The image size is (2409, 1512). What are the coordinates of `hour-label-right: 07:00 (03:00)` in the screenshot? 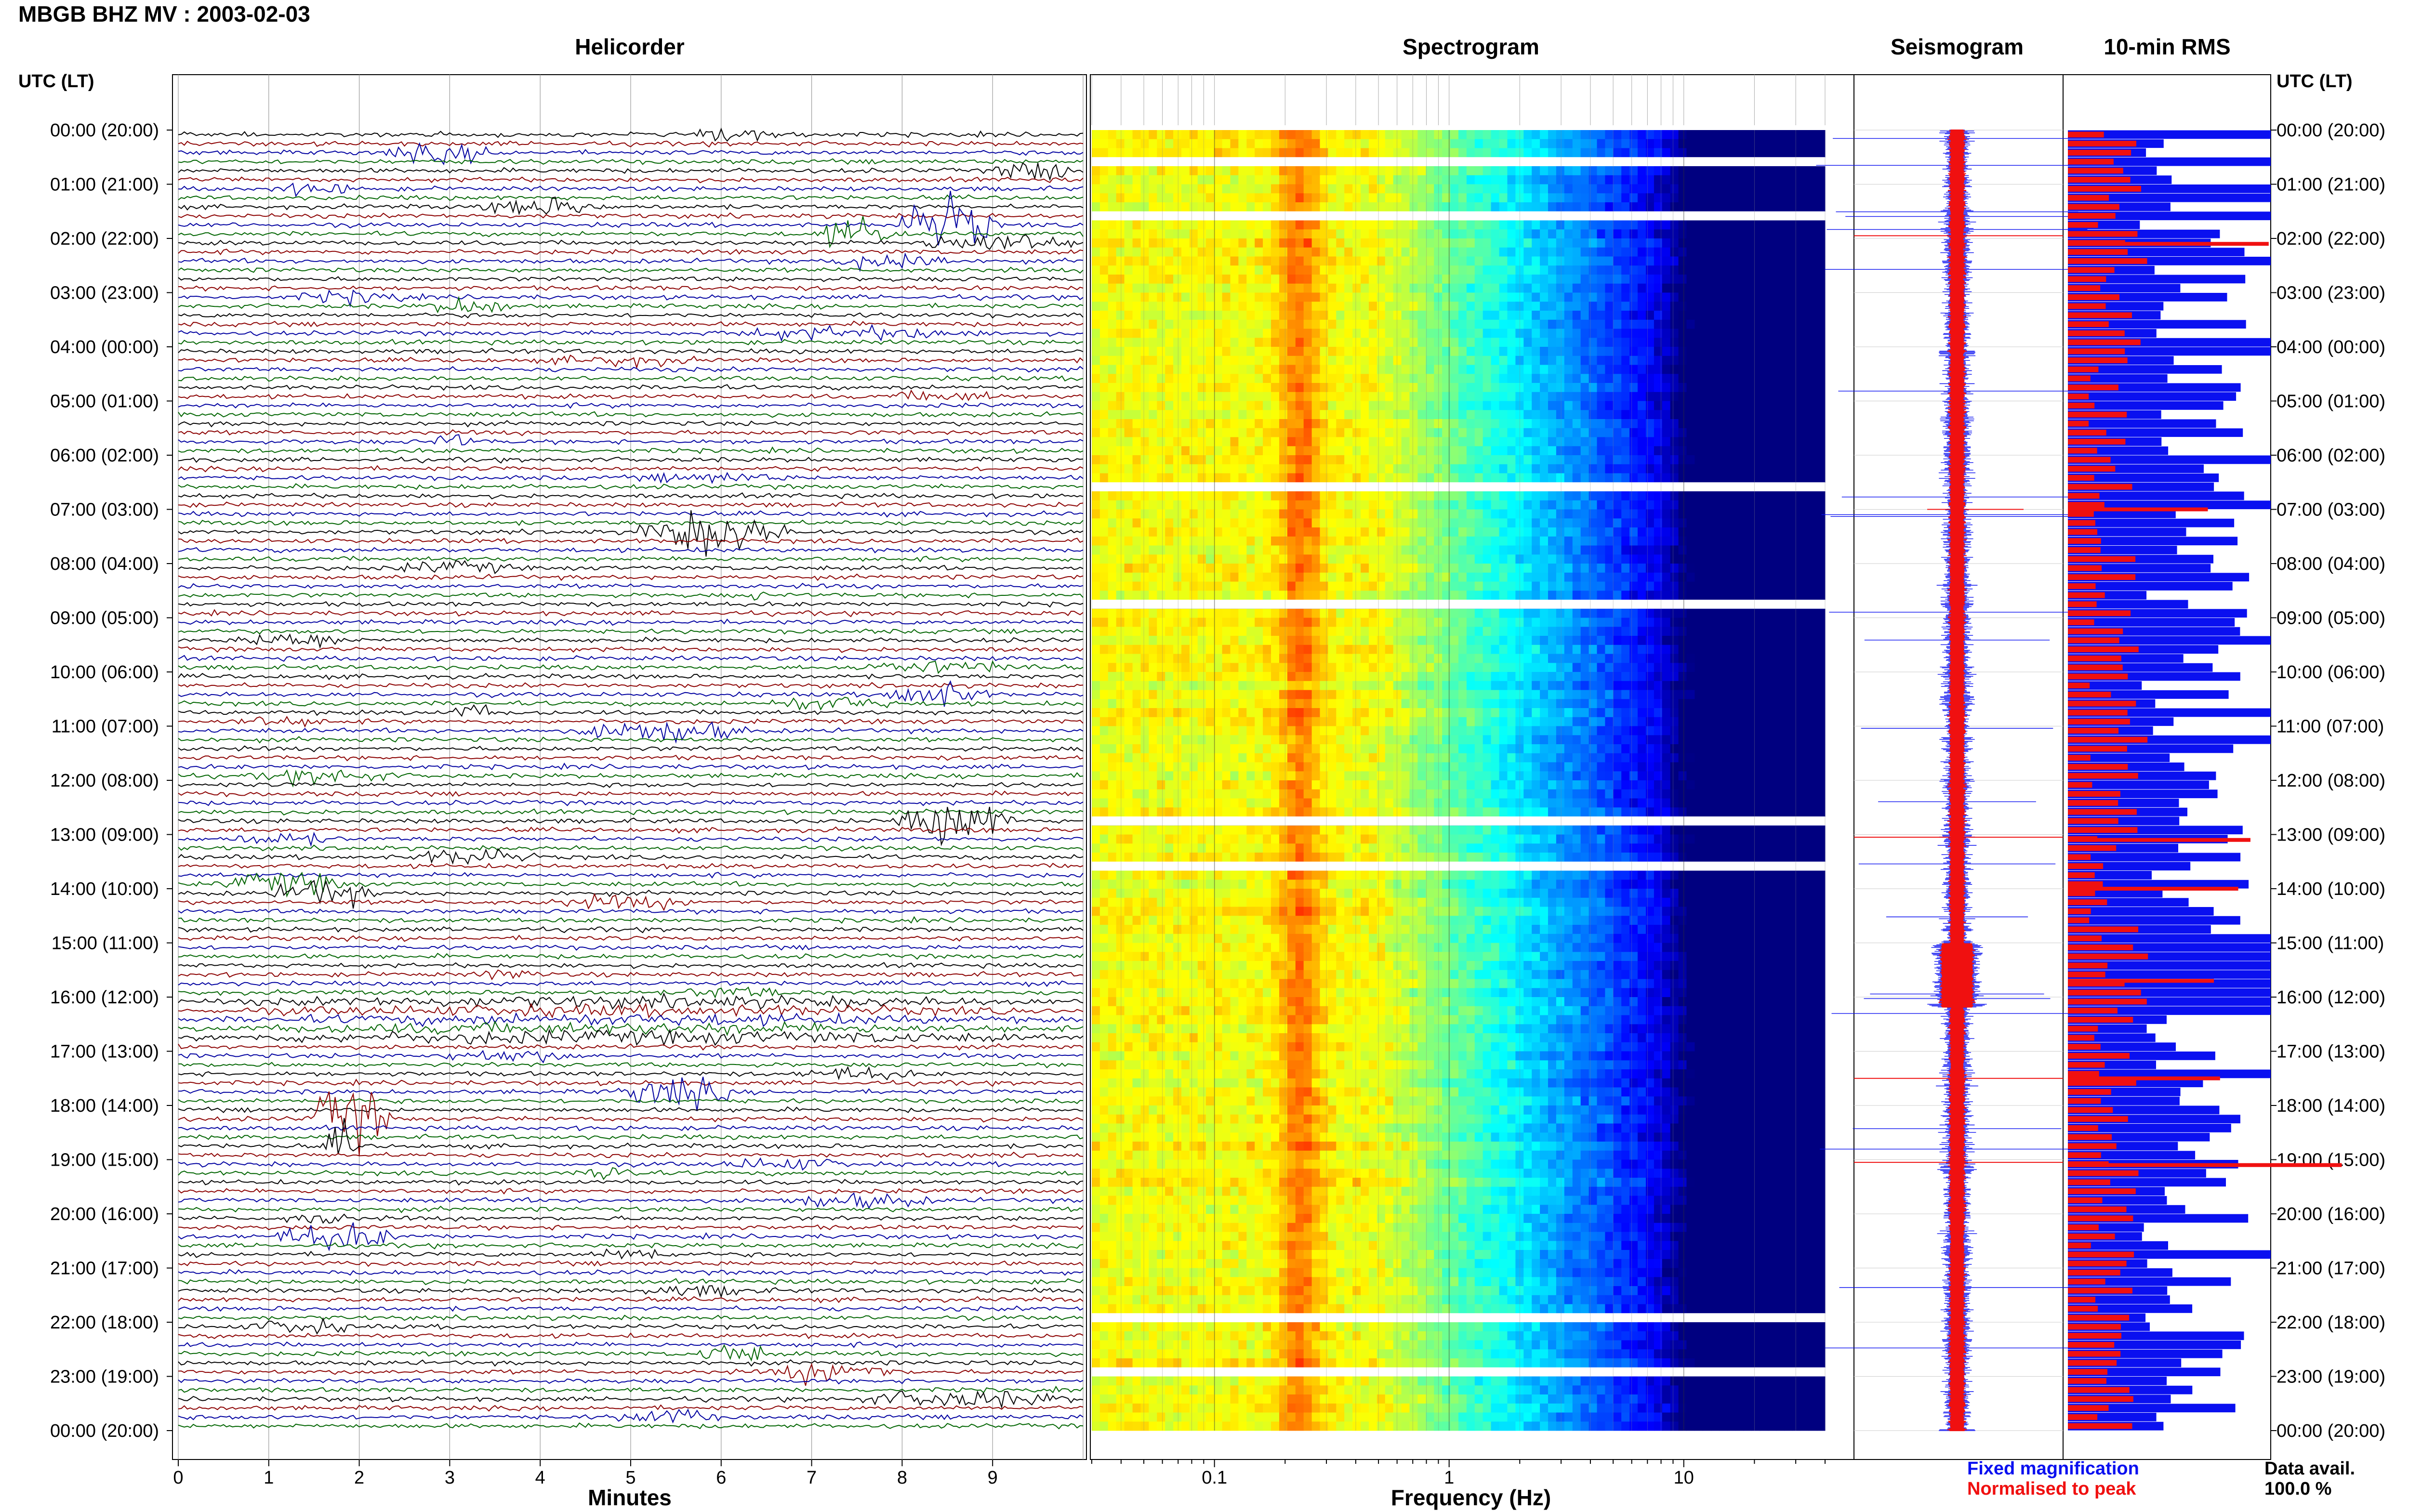 It's located at (2331, 510).